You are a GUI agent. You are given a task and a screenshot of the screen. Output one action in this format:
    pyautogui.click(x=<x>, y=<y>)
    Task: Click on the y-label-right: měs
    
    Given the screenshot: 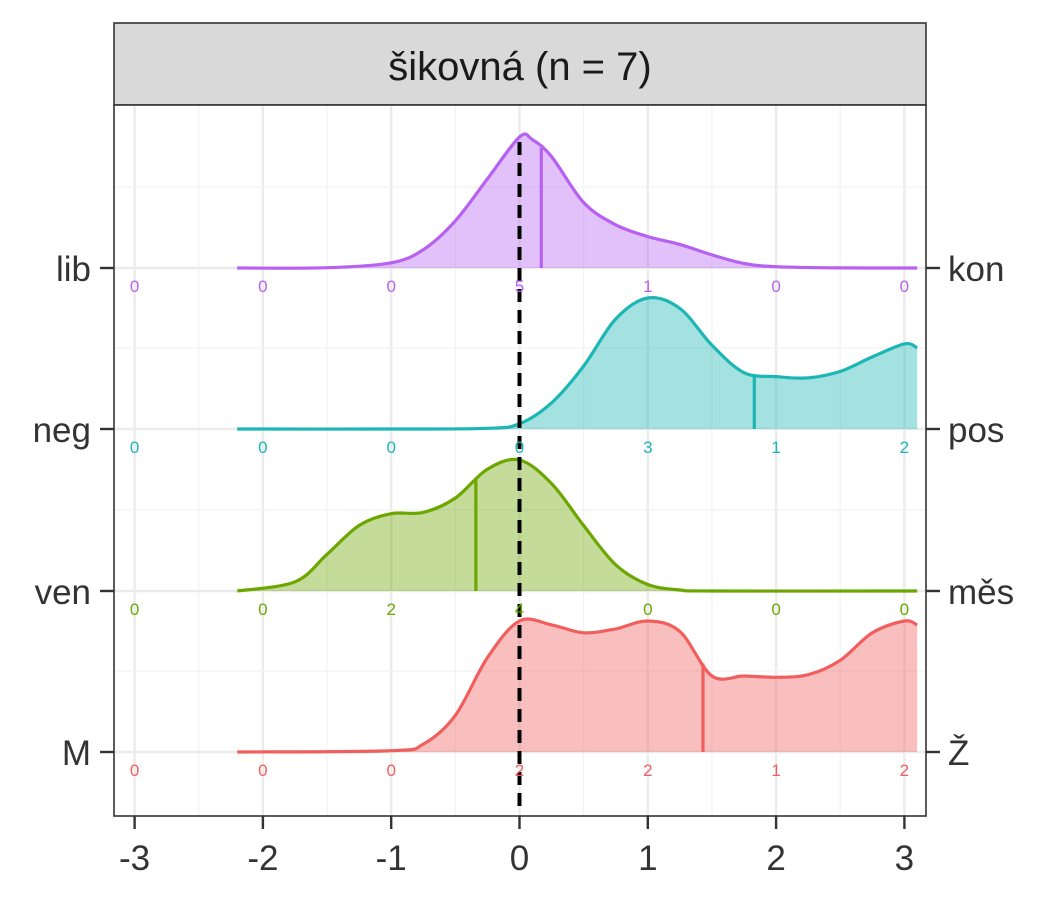 What is the action you would take?
    pyautogui.click(x=981, y=592)
    